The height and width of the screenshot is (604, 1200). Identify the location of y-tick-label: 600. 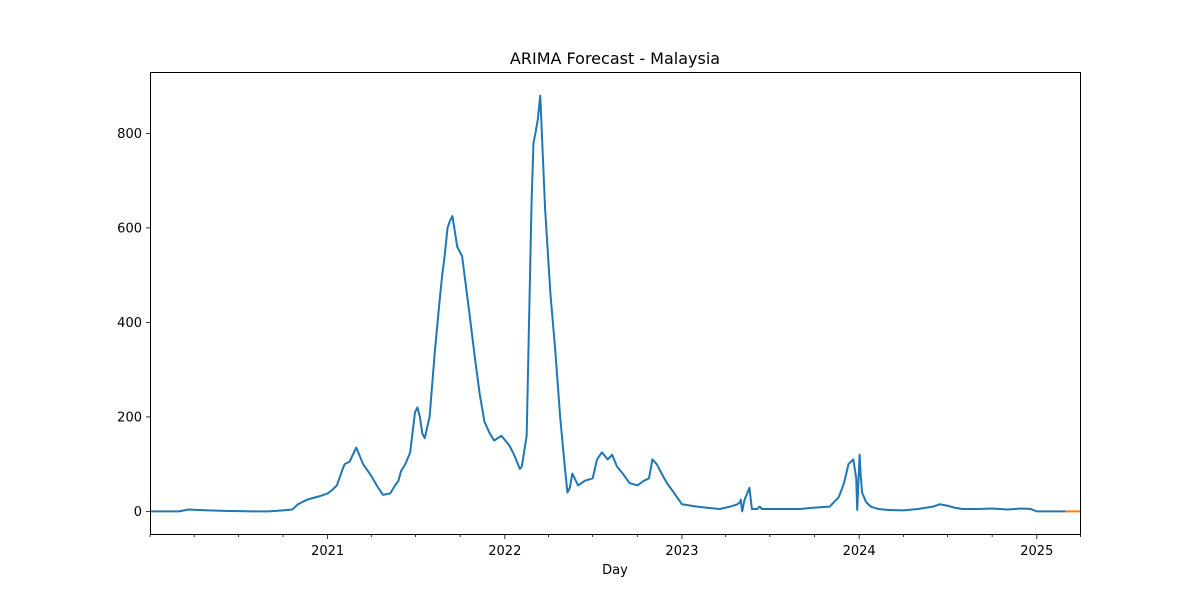
(129, 228).